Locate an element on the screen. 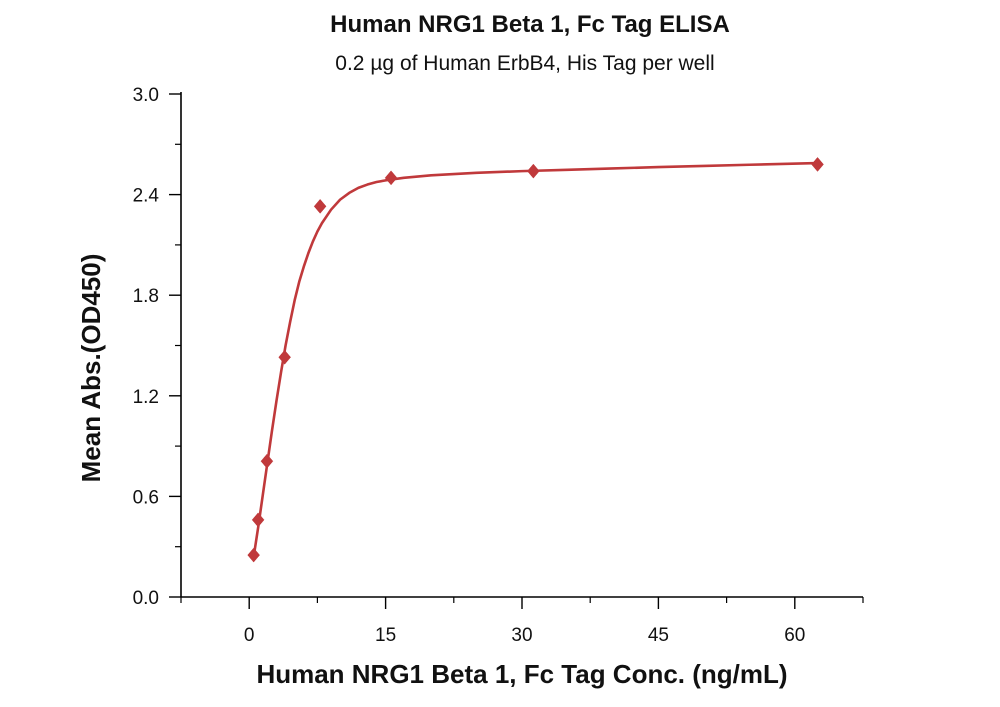  y-tick-label: 0.6 is located at coordinates (146, 497).